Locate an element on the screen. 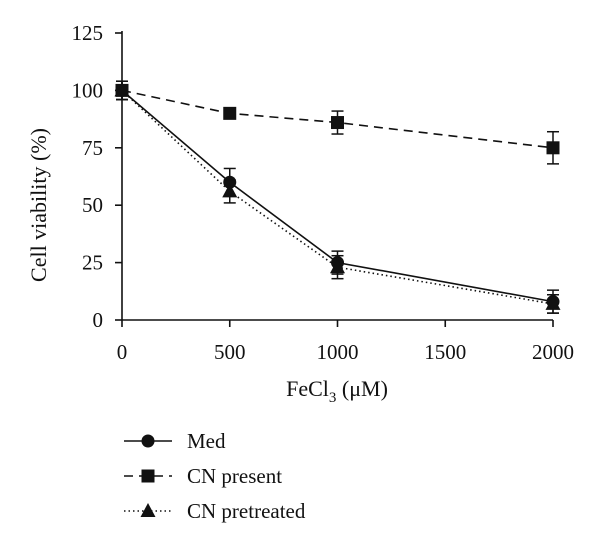 The image size is (600, 548). legend-item: CN present is located at coordinates (203, 476).